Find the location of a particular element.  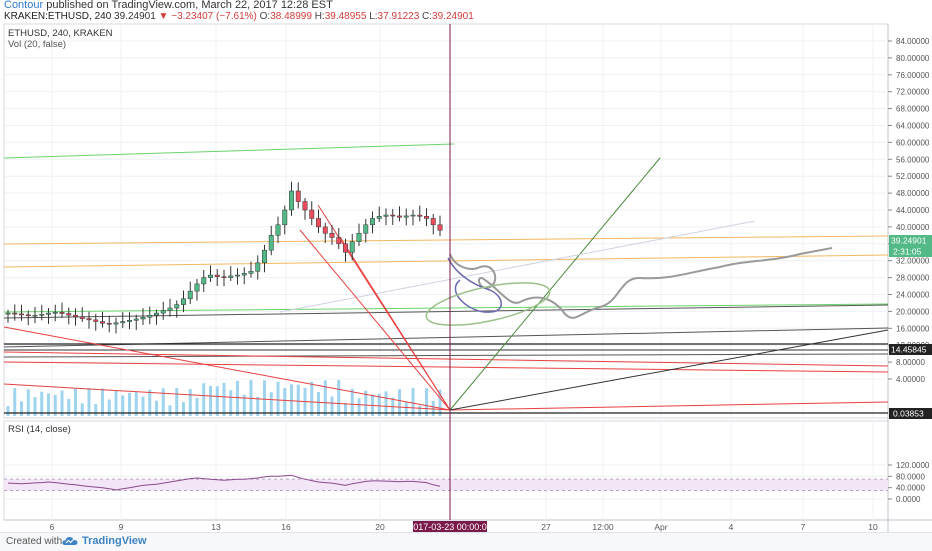

low-label: L: is located at coordinates (373, 16).